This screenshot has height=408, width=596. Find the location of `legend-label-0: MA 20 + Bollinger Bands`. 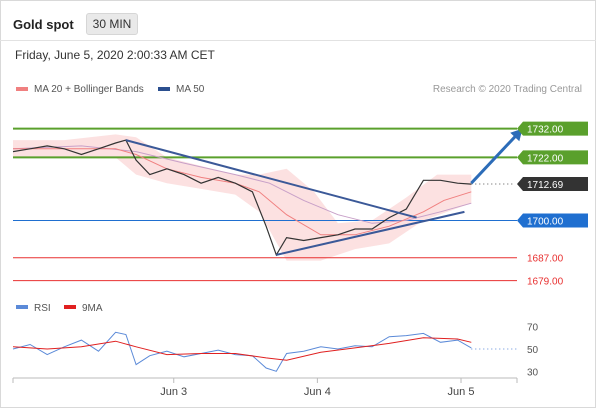

legend-label-0: MA 20 + Bollinger Bands is located at coordinates (89, 89).